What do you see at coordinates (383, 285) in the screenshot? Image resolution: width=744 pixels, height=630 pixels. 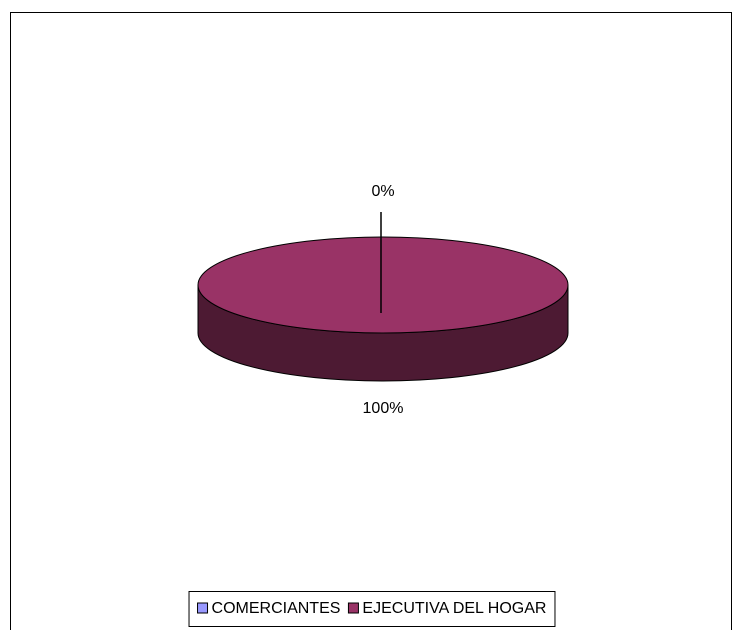 I see `slice` at bounding box center [383, 285].